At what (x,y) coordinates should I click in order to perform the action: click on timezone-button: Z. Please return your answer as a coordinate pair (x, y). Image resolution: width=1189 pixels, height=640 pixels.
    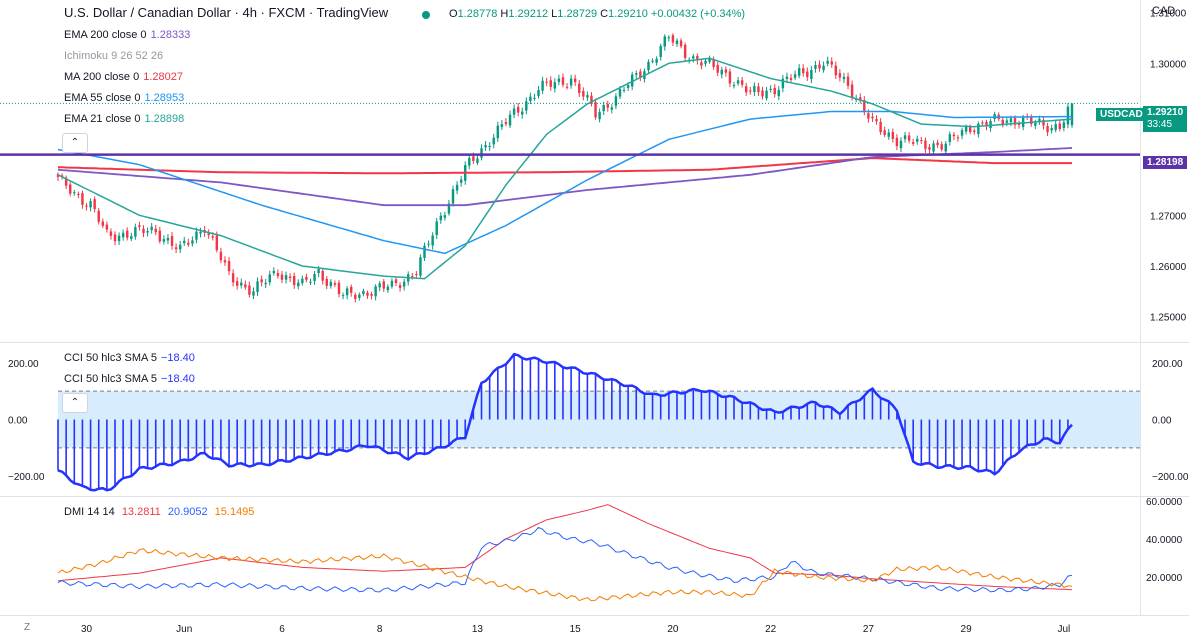
    Looking at the image, I should click on (27, 627).